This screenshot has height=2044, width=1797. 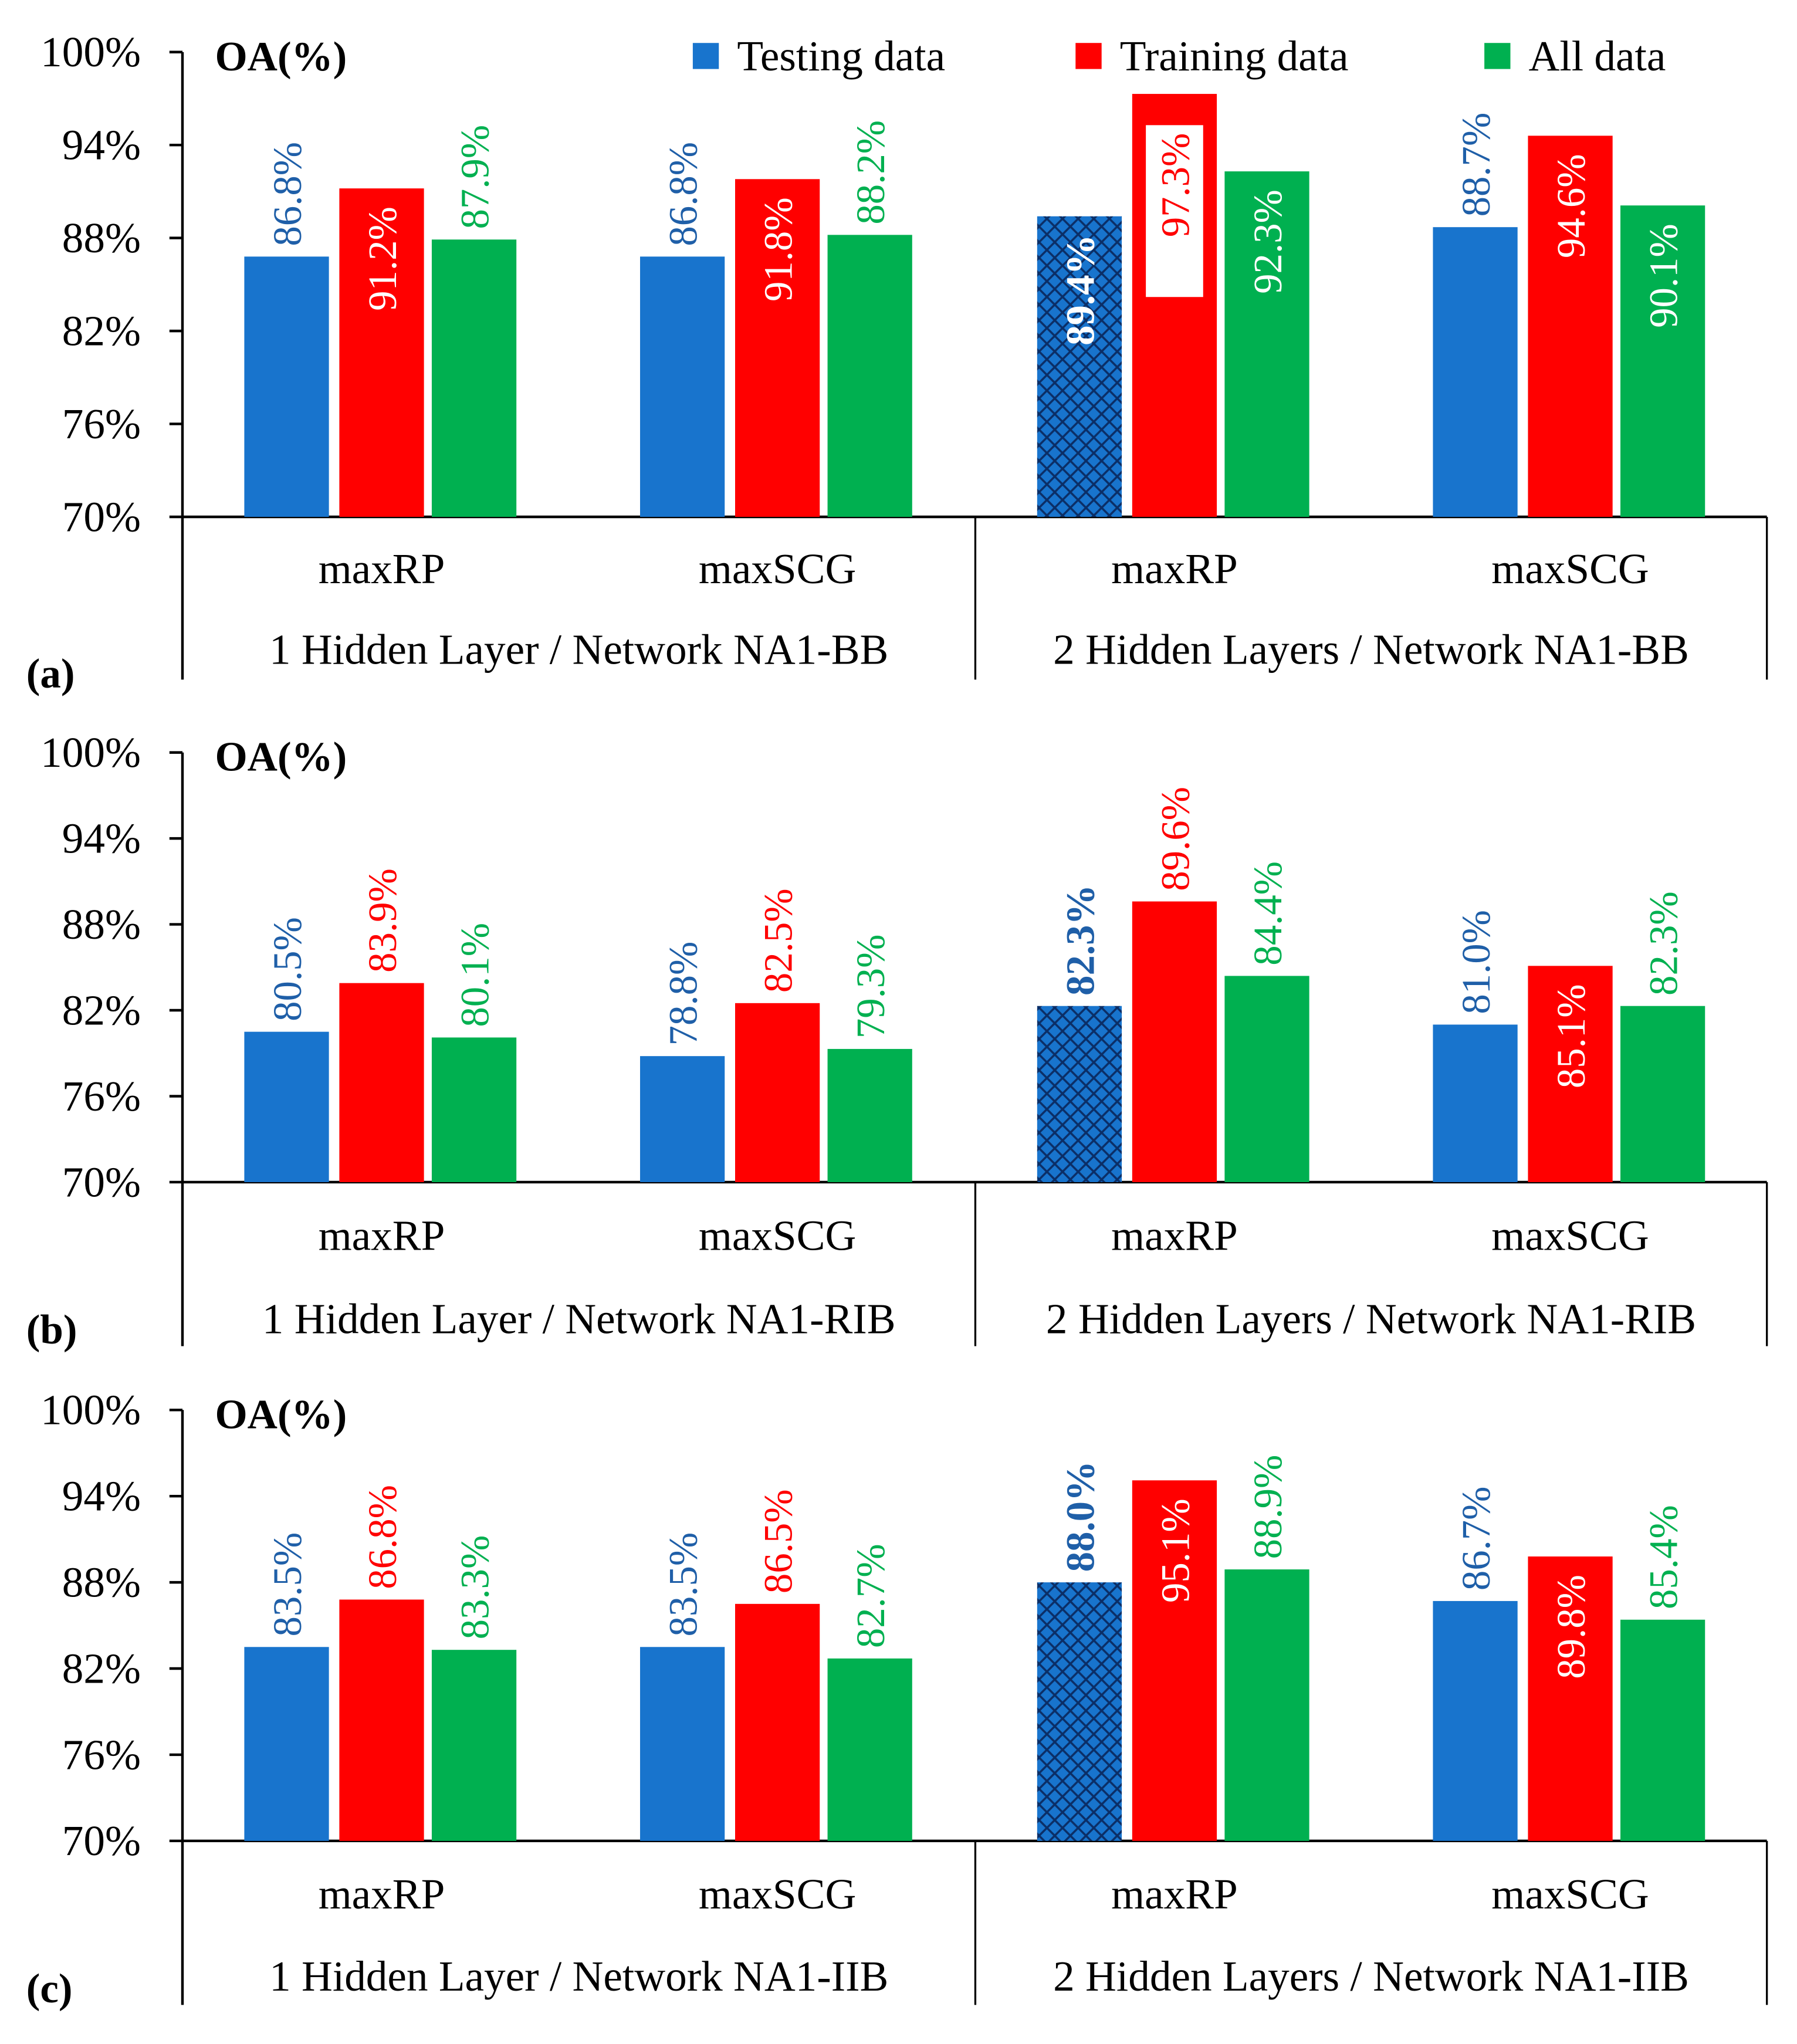 I want to click on label-box, so click(x=1175, y=211).